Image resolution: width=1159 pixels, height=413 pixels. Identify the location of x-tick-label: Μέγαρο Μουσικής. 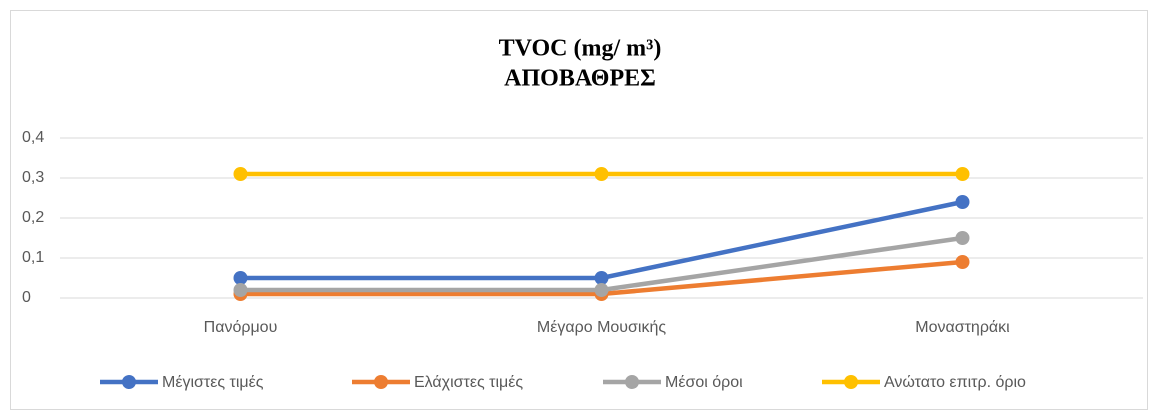
(601, 327).